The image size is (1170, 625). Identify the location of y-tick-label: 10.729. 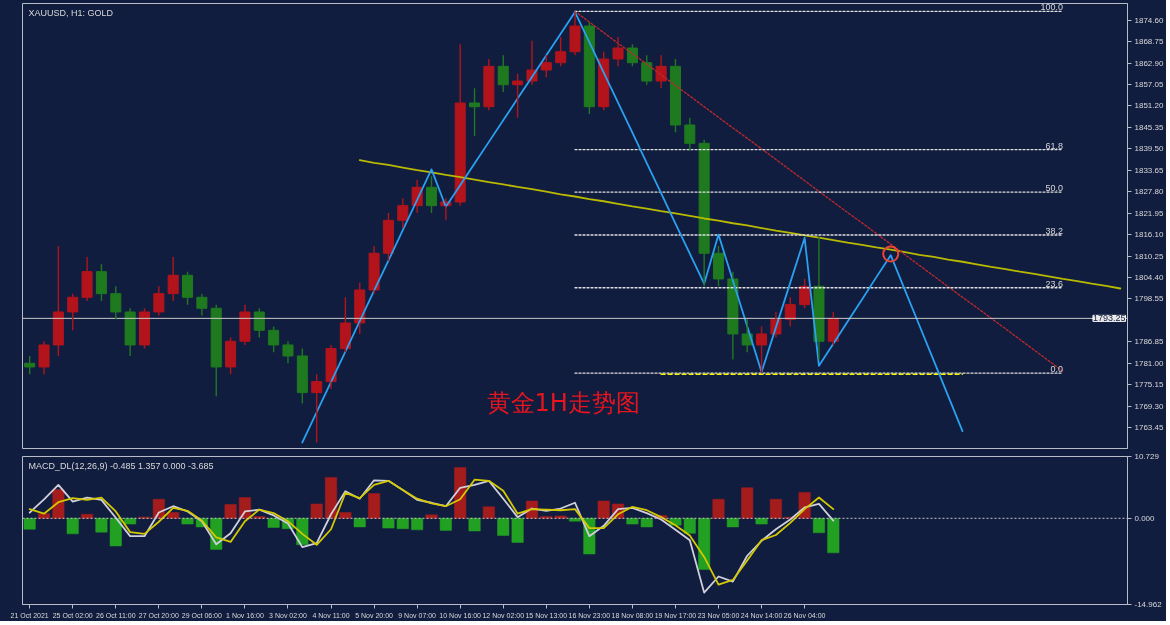
(1147, 456).